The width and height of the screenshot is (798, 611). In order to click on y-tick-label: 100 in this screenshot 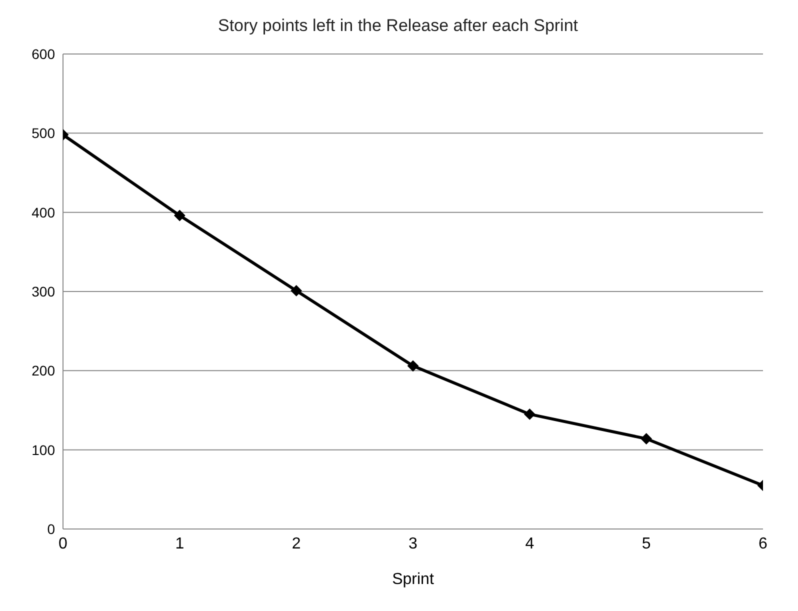, I will do `click(44, 450)`.